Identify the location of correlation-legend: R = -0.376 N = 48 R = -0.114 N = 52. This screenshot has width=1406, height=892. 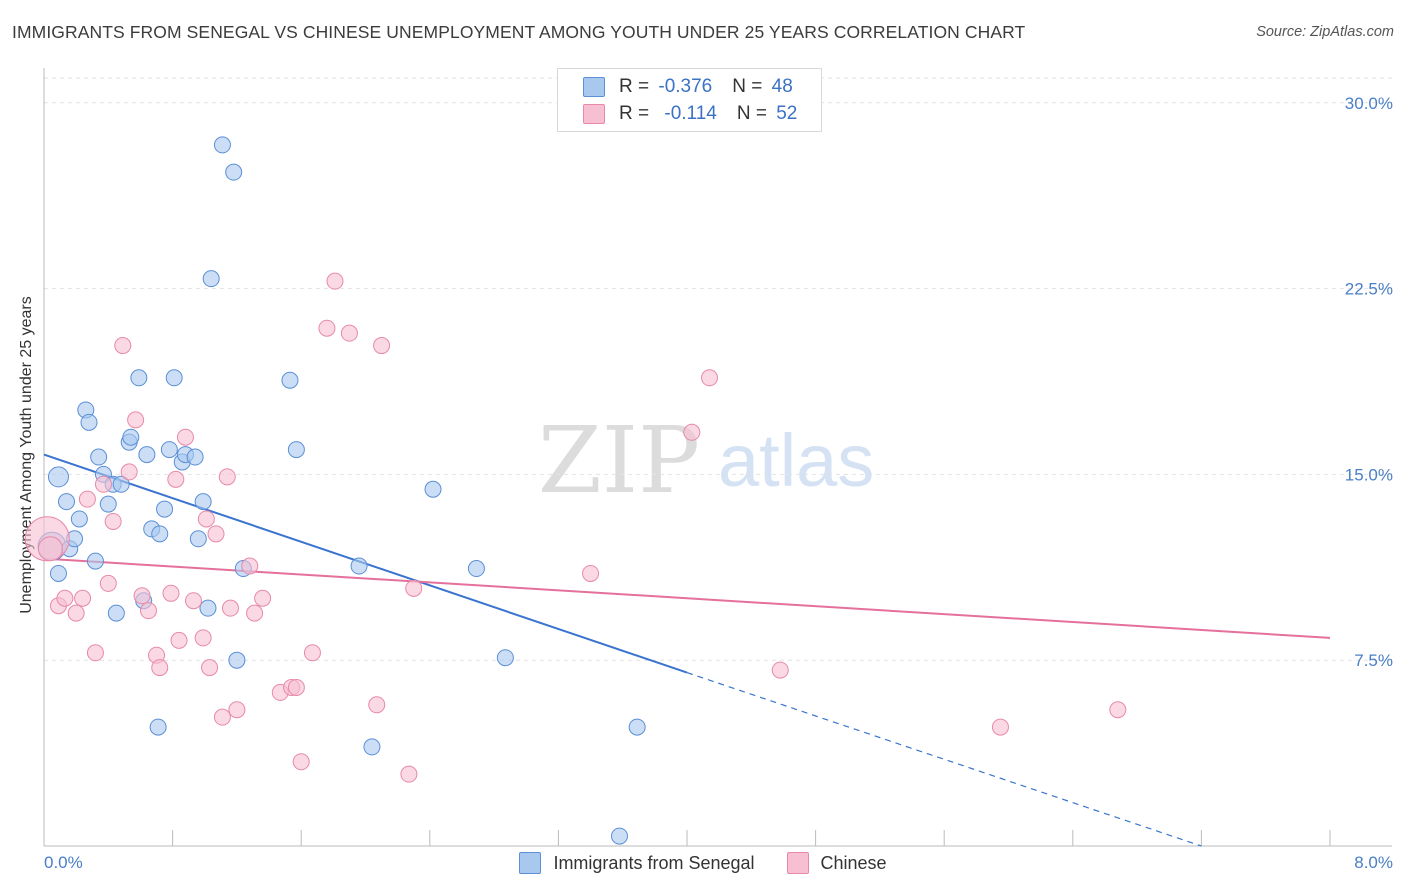
(689, 100).